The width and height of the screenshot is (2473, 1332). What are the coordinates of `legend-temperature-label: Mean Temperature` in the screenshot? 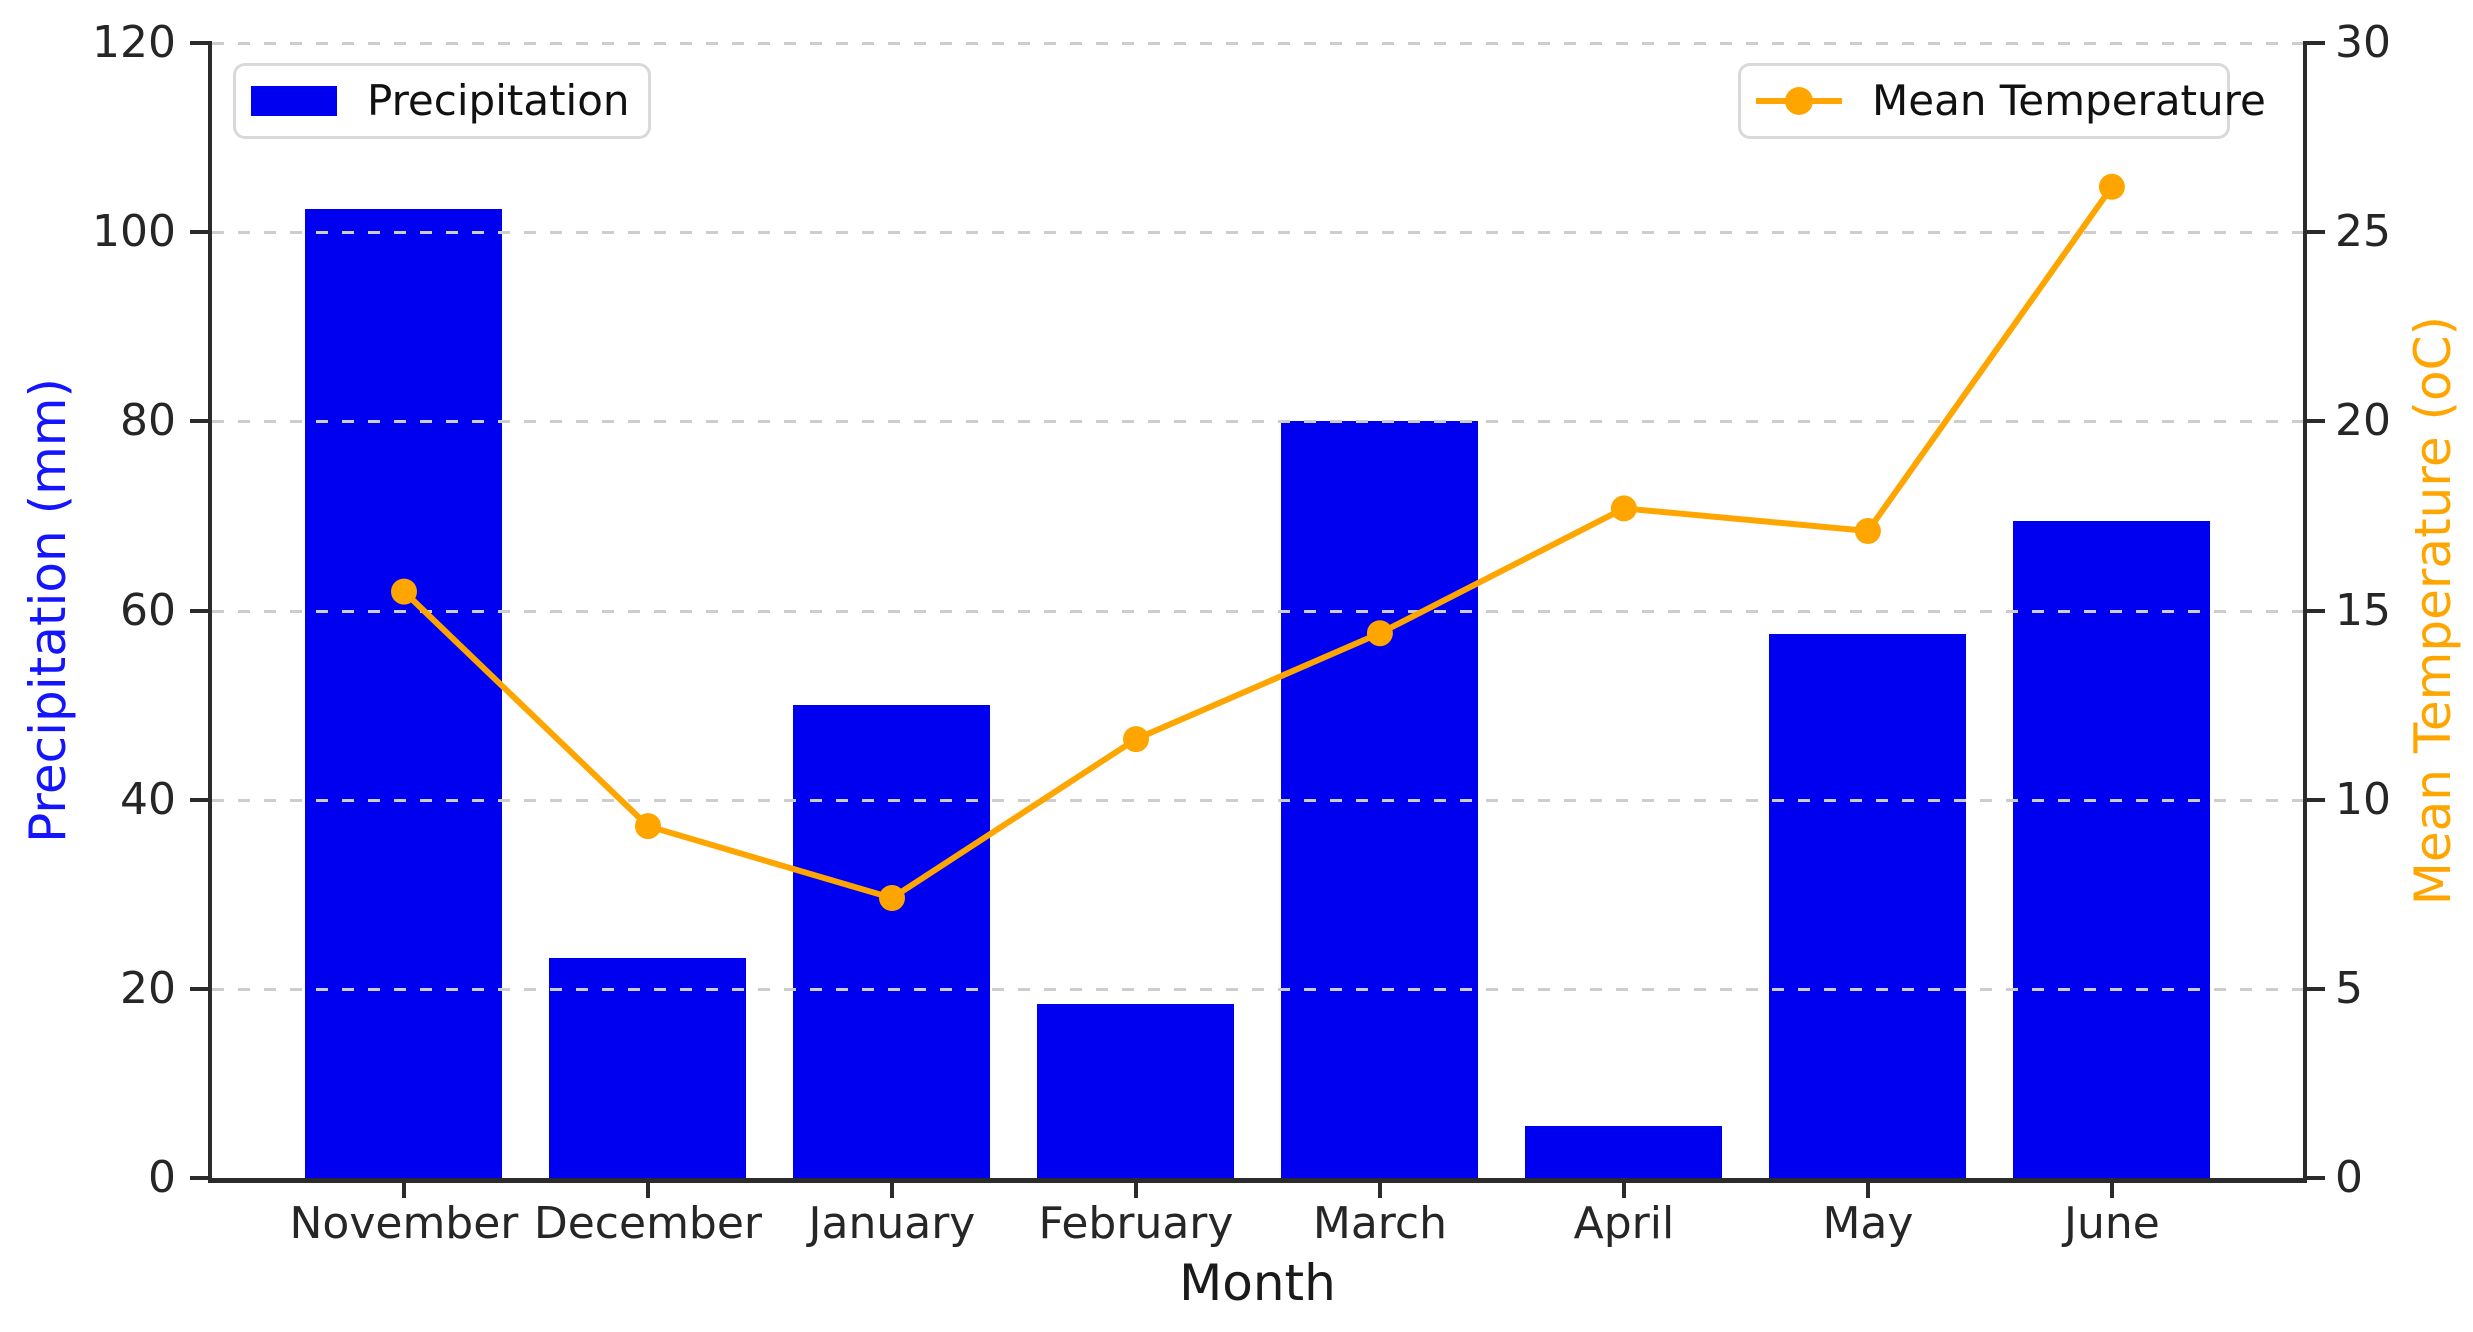 It's located at (2069, 100).